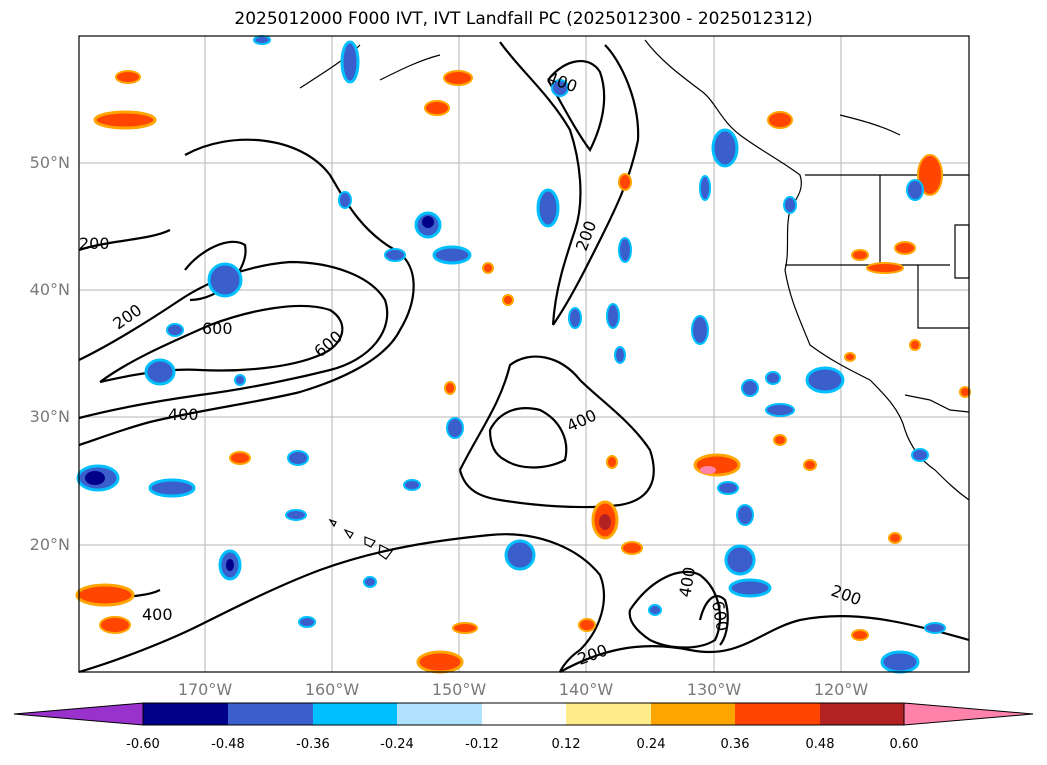 Image resolution: width=1047 pixels, height=765 pixels. I want to click on lon-label: 120°W, so click(841, 689).